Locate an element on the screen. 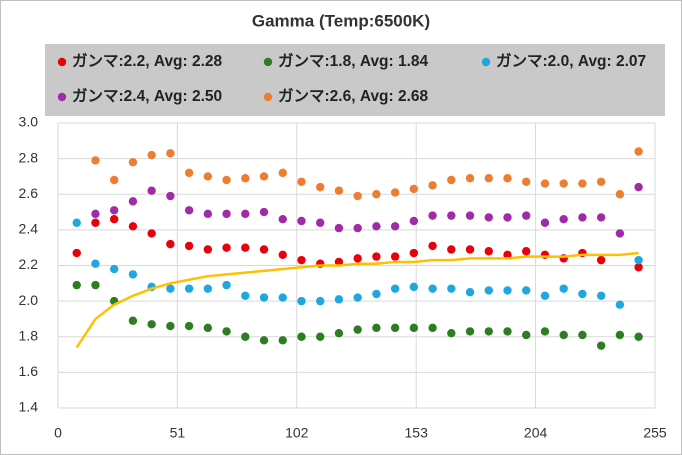 The height and width of the screenshot is (455, 682). y-tick-label: 2.0 is located at coordinates (29, 300).